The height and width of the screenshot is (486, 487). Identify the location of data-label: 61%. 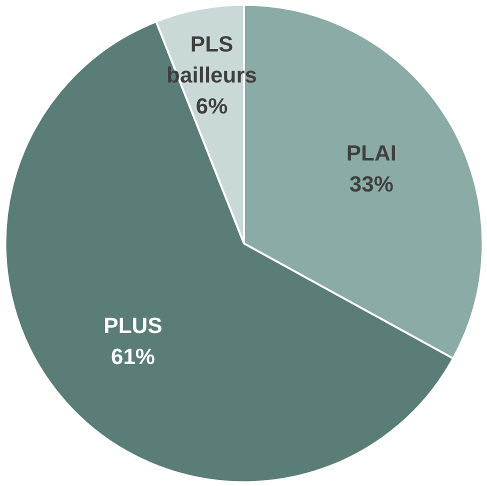
(133, 357).